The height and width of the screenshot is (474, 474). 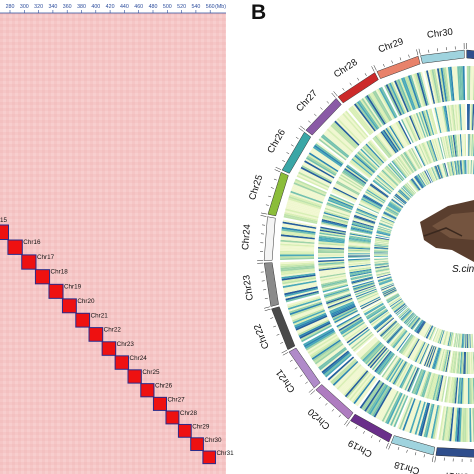 What do you see at coordinates (81, 7) in the screenshot?
I see `hic-axis-tick-label: 380` at bounding box center [81, 7].